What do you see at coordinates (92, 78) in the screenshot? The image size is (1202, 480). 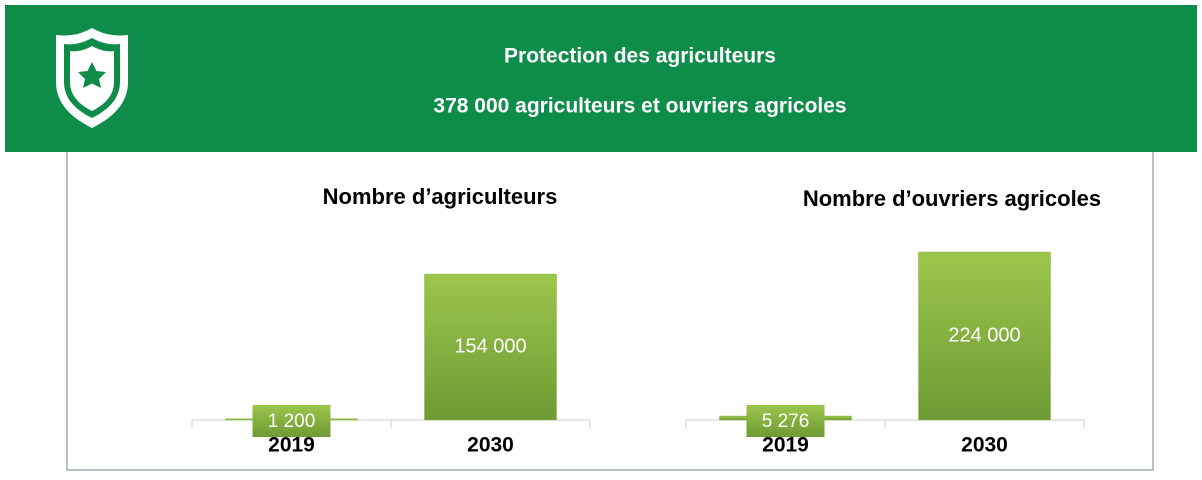 I see `shield-icon` at bounding box center [92, 78].